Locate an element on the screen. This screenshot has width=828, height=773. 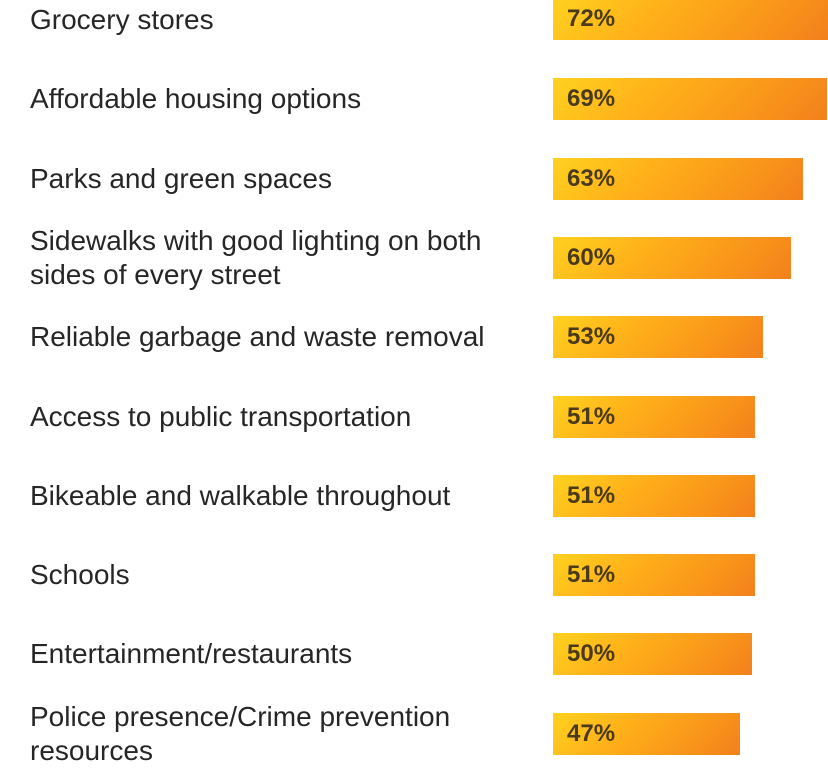
value-label: 53% is located at coordinates (591, 337).